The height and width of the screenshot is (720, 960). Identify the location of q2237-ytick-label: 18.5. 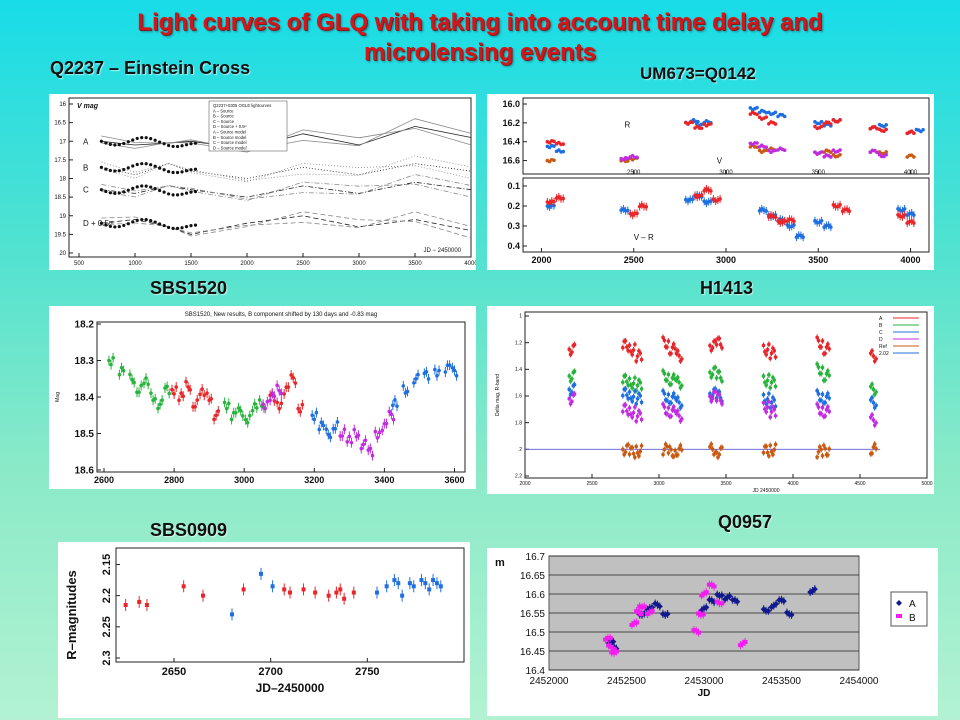
(60, 198).